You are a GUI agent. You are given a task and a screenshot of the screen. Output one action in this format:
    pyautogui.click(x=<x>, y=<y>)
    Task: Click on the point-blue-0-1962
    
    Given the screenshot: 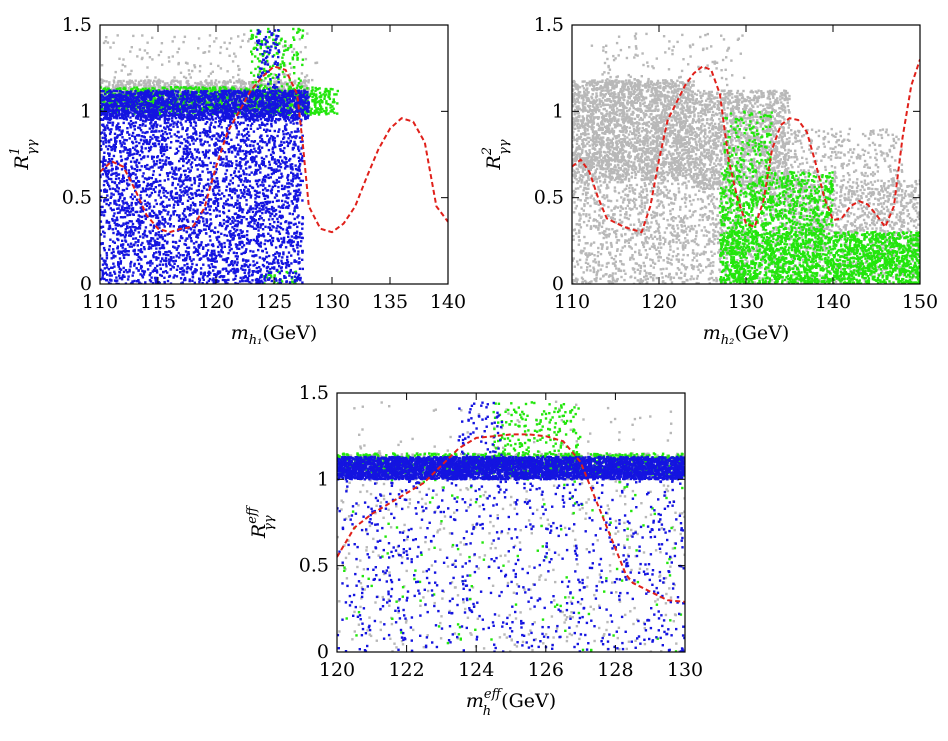 What is the action you would take?
    pyautogui.click(x=182, y=100)
    